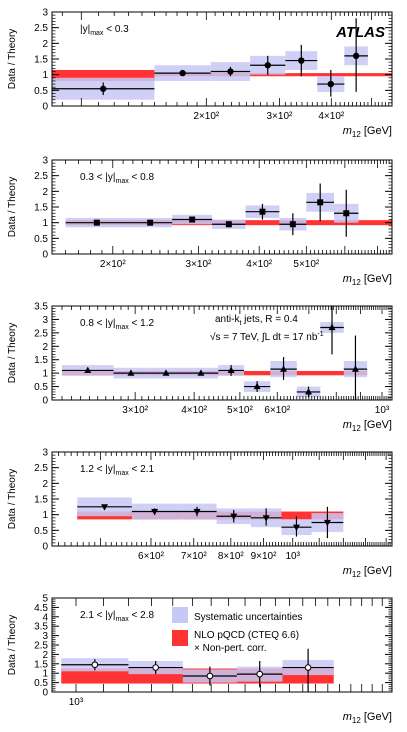 The image size is (407, 732). I want to click on theory-band, so click(103, 75).